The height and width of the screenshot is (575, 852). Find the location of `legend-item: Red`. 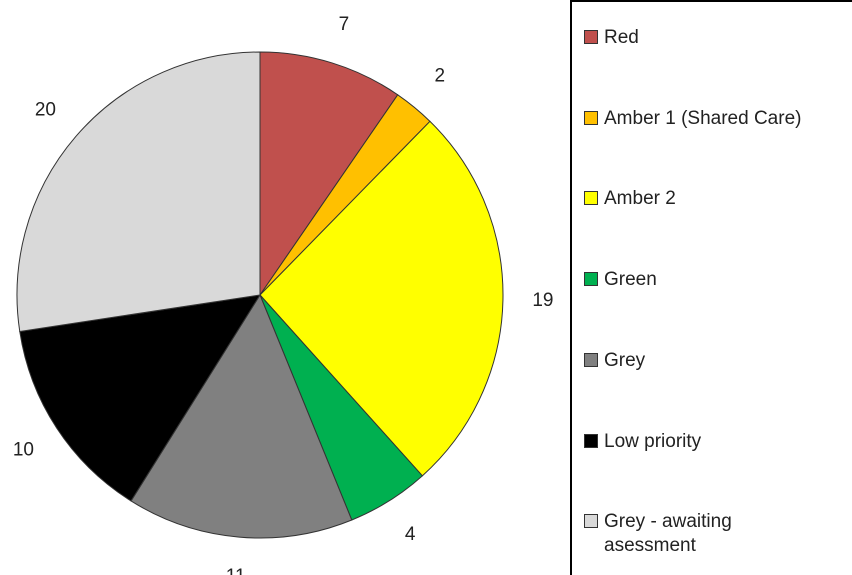

legend-item: Red is located at coordinates (611, 38).